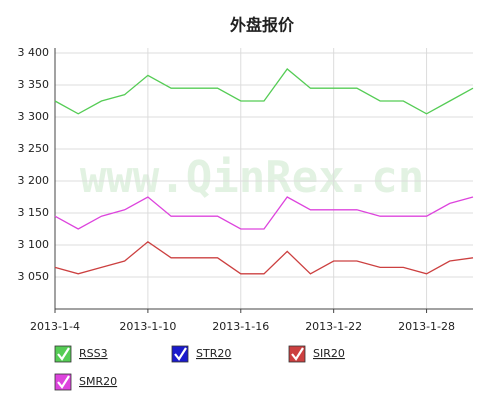  Describe the element at coordinates (55, 326) in the screenshot. I see `x-tick-label: 2013-1-4` at that location.